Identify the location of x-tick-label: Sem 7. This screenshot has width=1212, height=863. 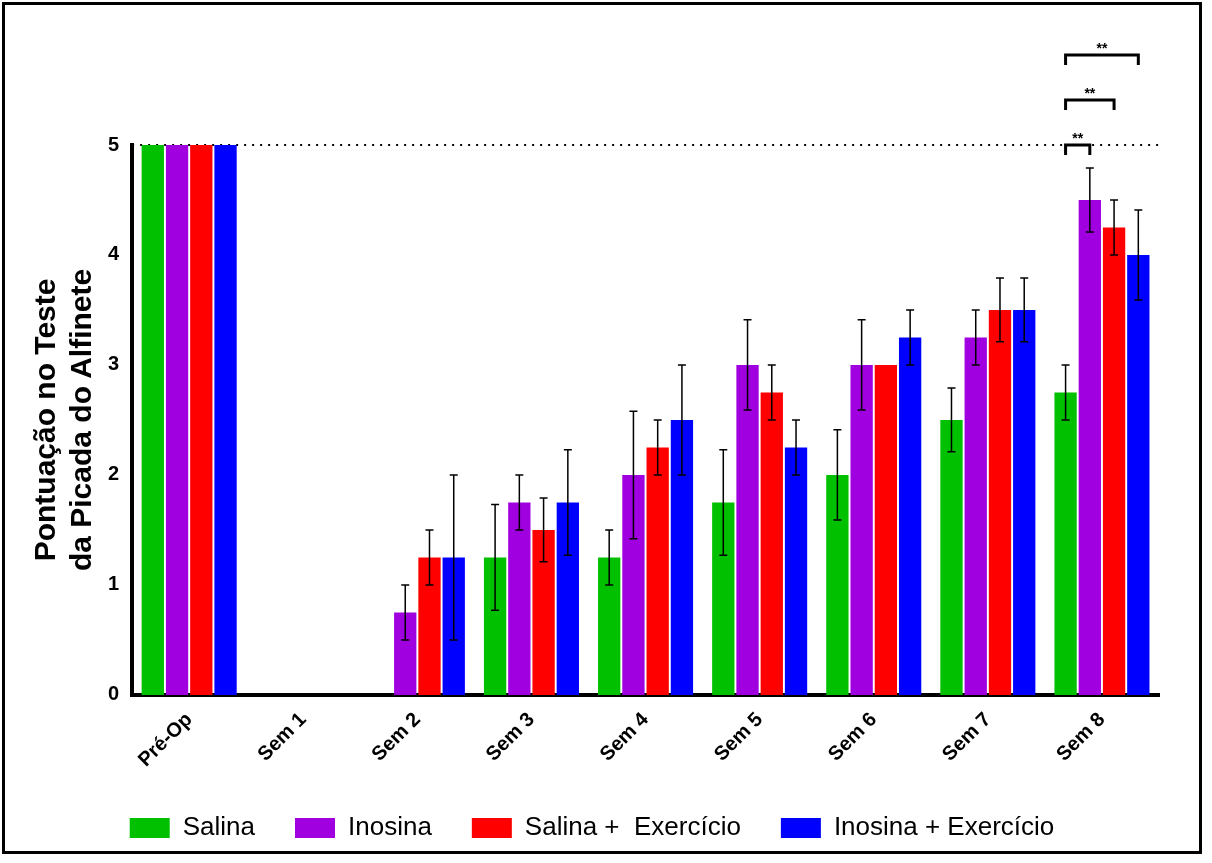
(966, 736).